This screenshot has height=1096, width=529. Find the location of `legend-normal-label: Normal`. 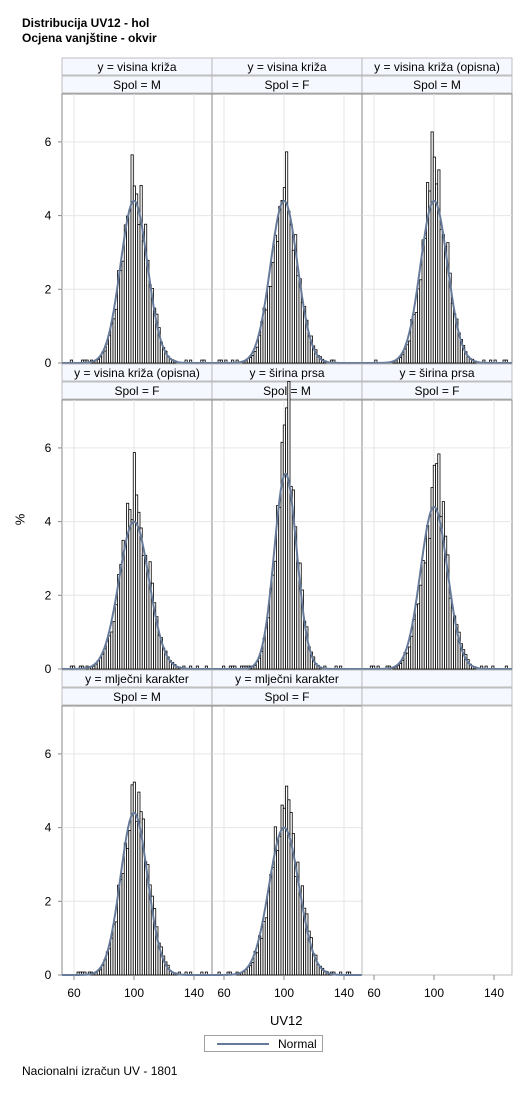

legend-normal-label: Normal is located at coordinates (297, 1044).